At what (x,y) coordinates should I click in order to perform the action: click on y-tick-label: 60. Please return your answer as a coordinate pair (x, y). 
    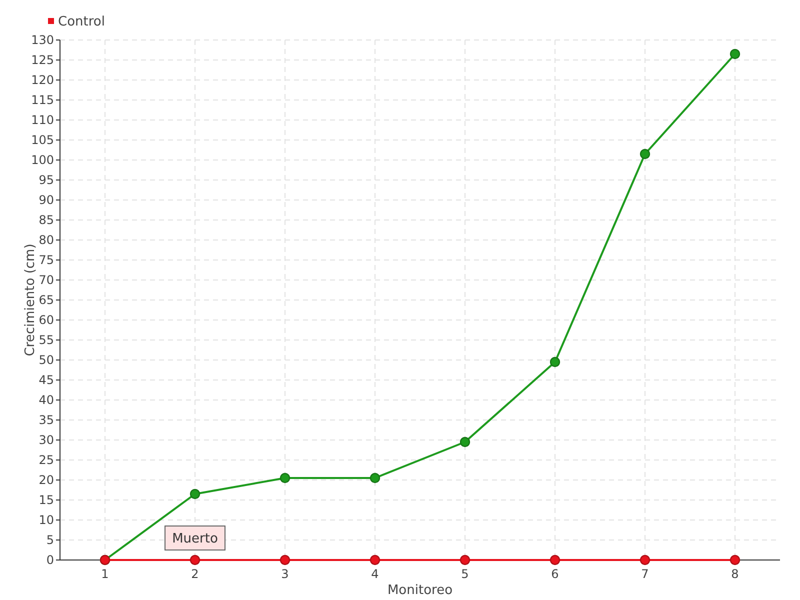
    Looking at the image, I should click on (46, 320).